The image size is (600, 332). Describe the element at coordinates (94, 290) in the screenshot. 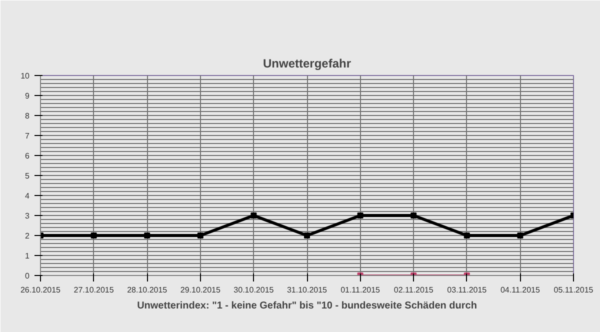

I see `x-tick-label: 27.10.2015` at that location.